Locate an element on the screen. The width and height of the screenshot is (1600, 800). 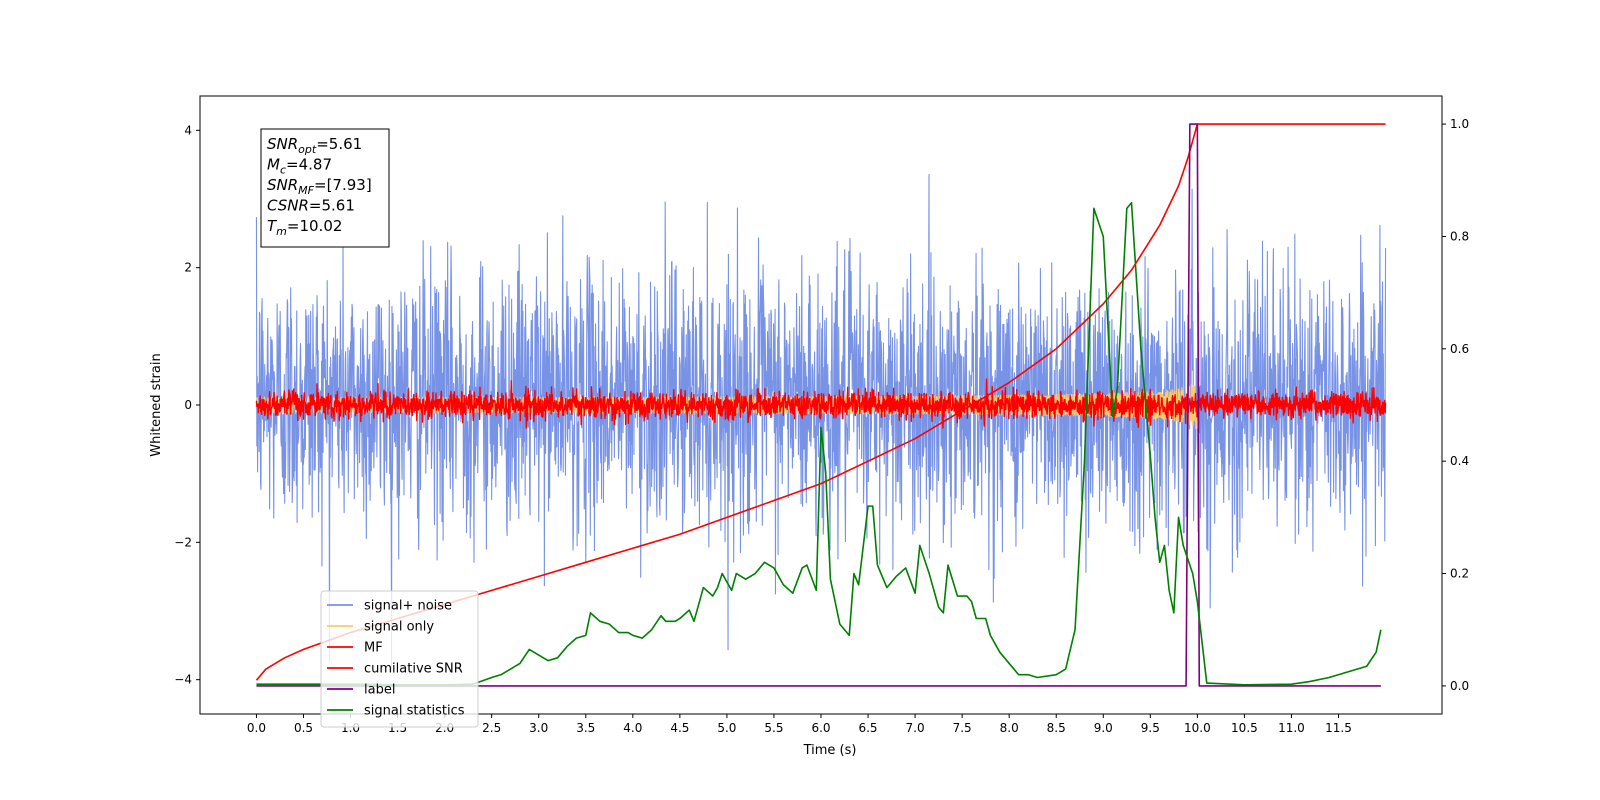
legend-entry: signal+ noise is located at coordinates (408, 606).